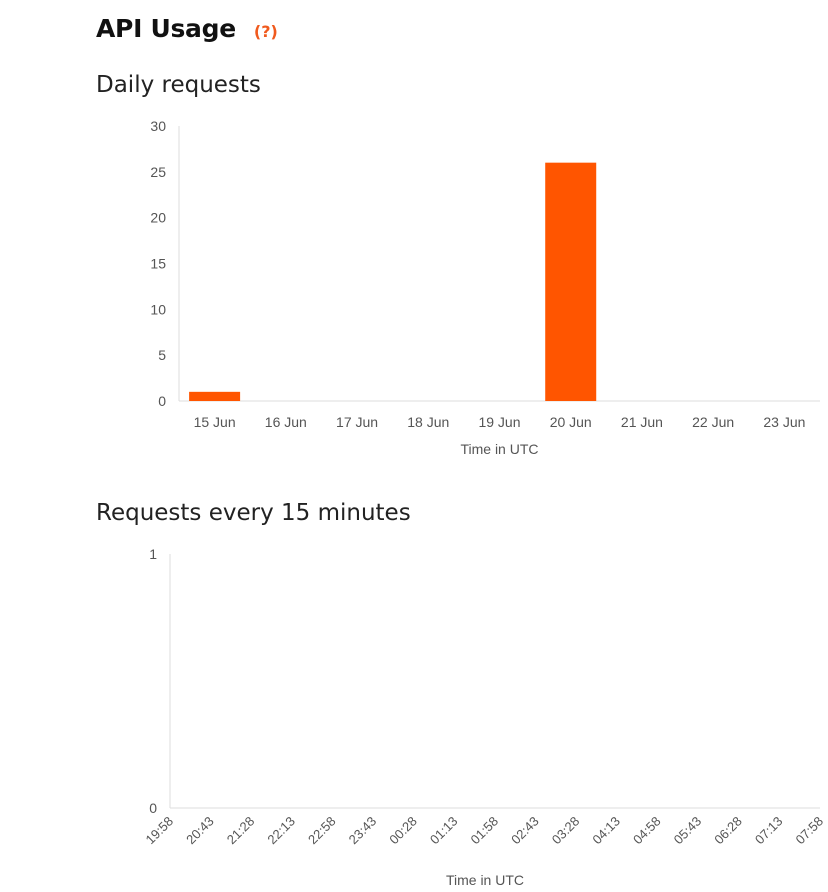  What do you see at coordinates (286, 422) in the screenshot?
I see `x-tick-label: 16 Jun` at bounding box center [286, 422].